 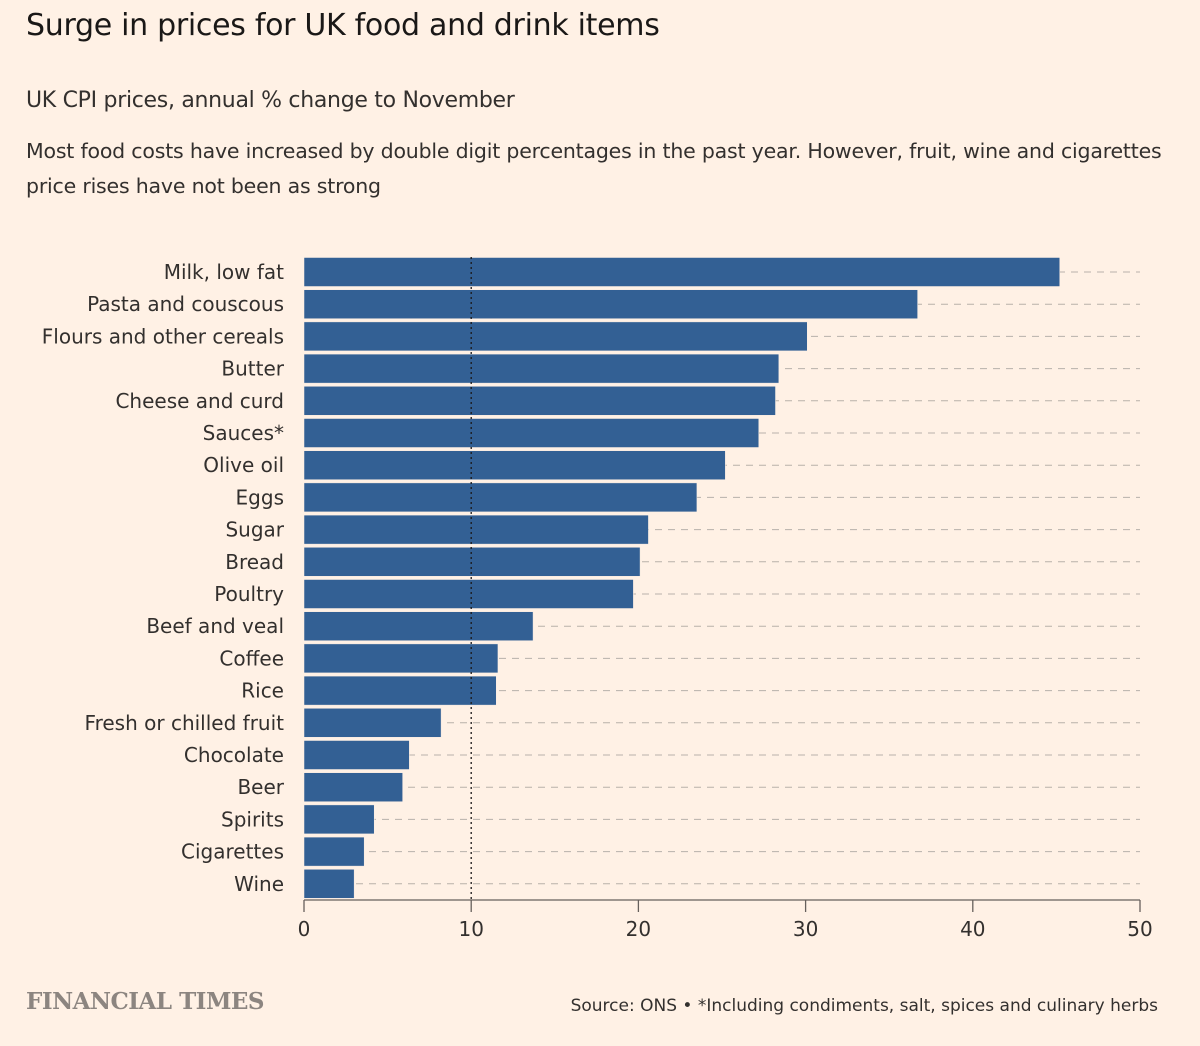 I want to click on category-label: Coffee, so click(x=251, y=658).